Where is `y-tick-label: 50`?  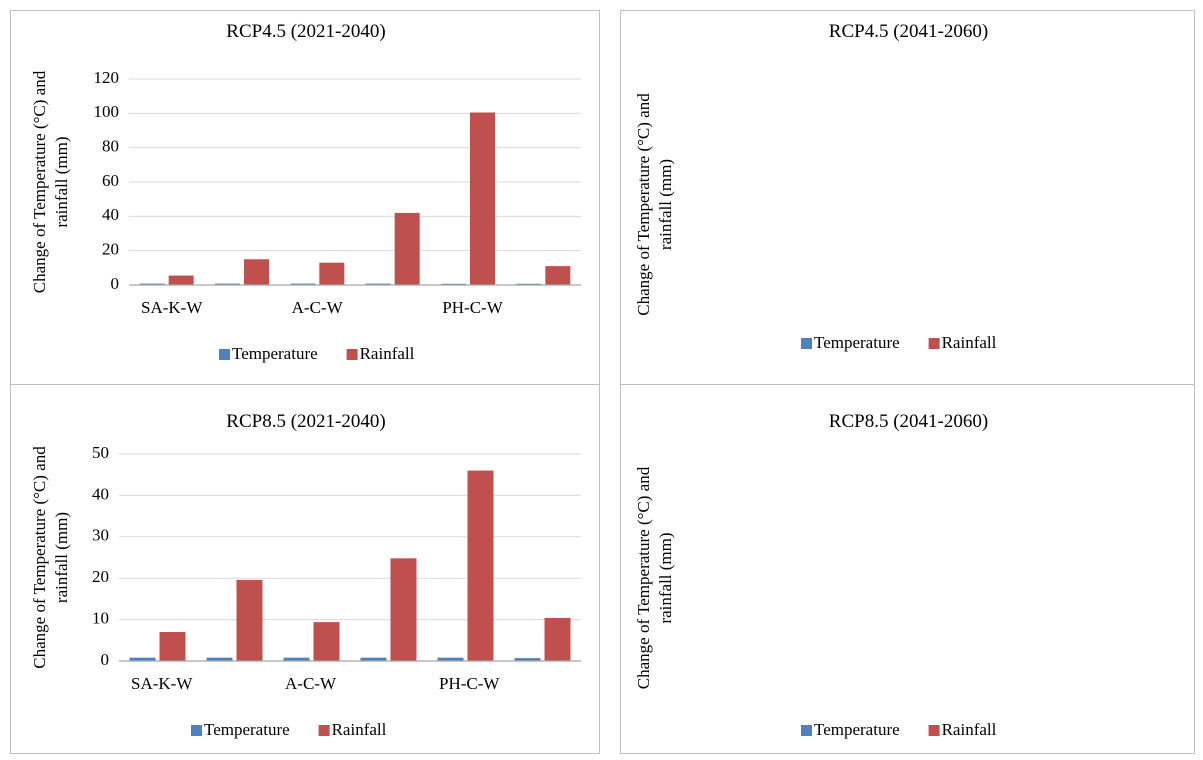
y-tick-label: 50 is located at coordinates (100, 452).